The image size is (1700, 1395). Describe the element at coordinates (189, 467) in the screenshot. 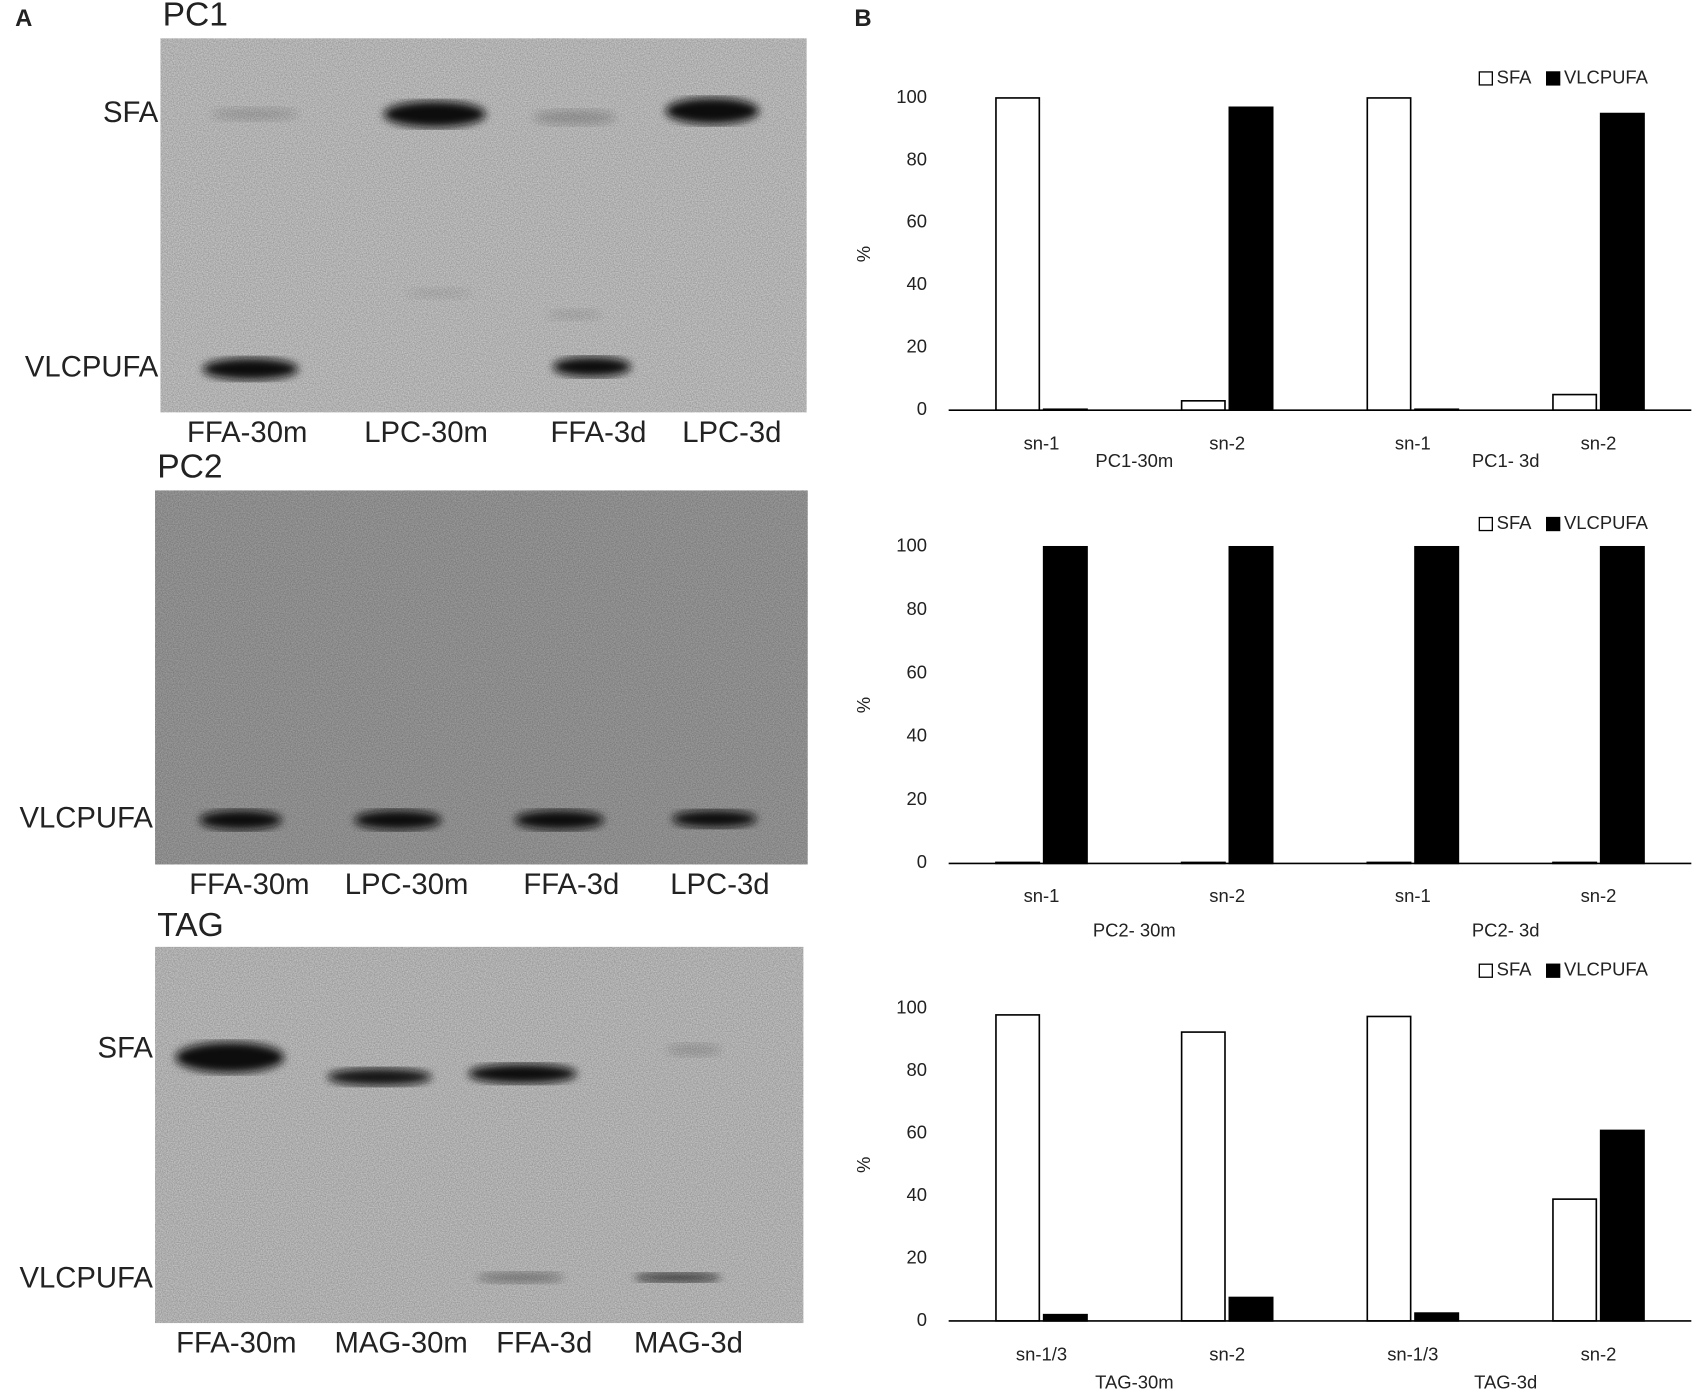

I see `gel-title: PC2` at that location.